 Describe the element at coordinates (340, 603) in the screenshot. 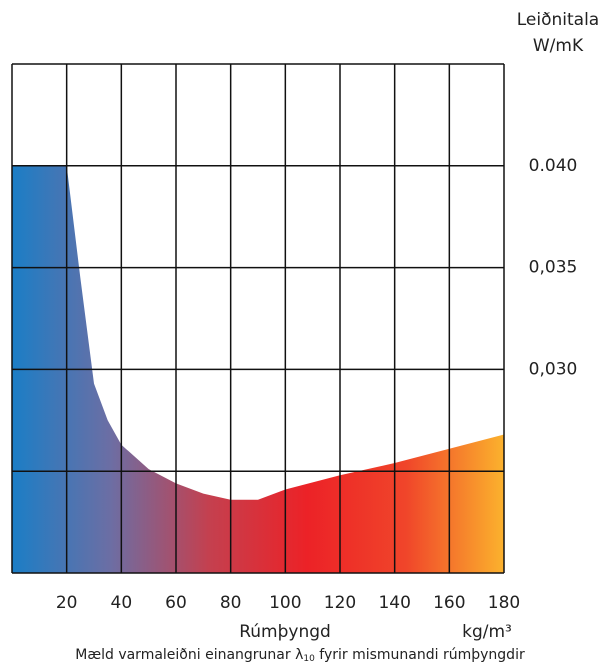

I see `x-tick-label: 120` at that location.